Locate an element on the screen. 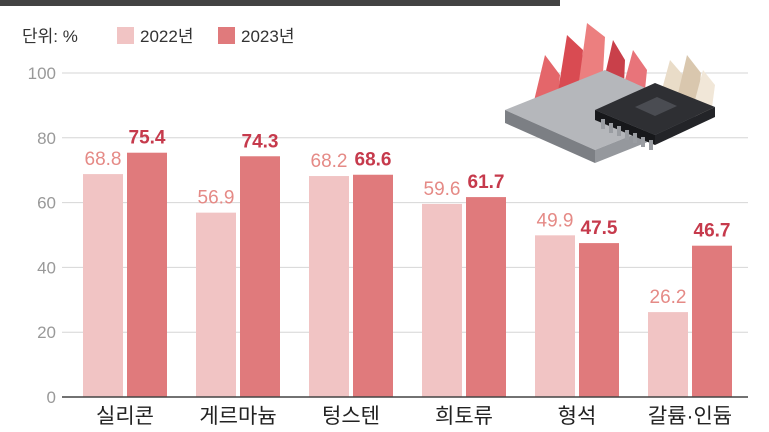 Image resolution: width=769 pixels, height=432 pixels. value-label-2022: 59.6 is located at coordinates (442, 189).